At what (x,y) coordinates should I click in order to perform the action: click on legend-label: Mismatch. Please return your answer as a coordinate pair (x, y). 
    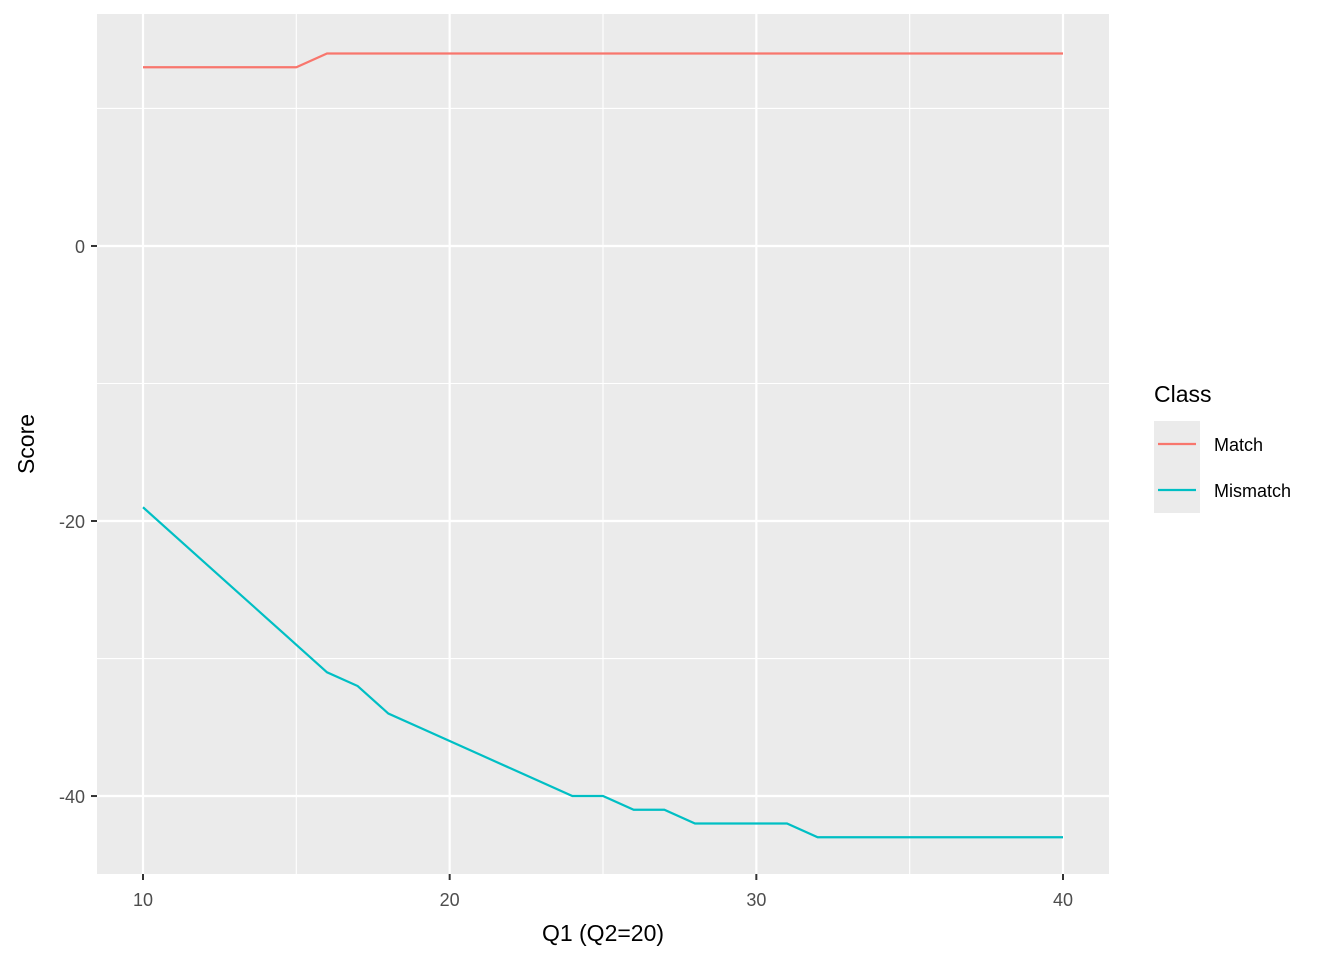
    Looking at the image, I should click on (1252, 491).